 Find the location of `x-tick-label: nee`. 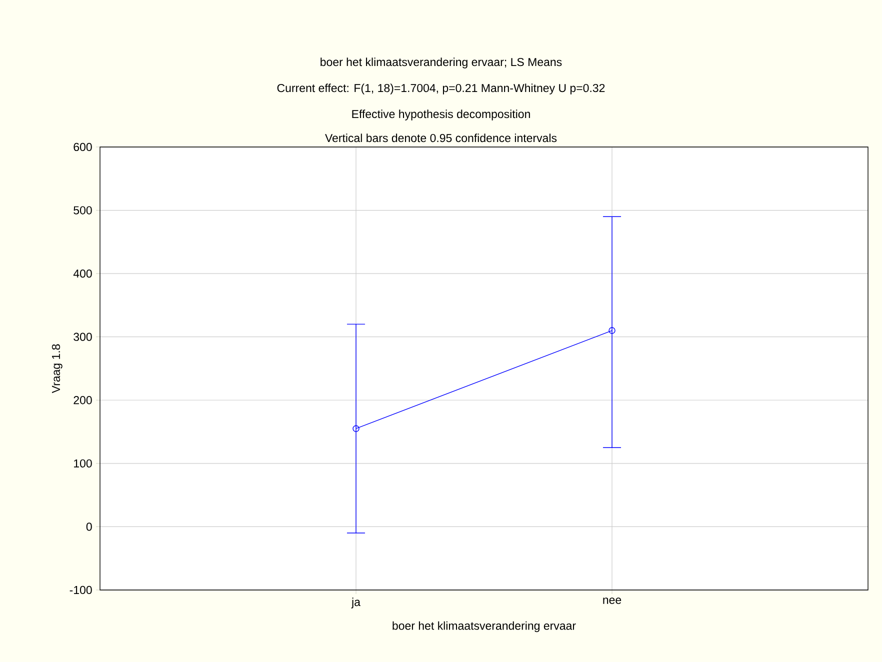

x-tick-label: nee is located at coordinates (612, 601).